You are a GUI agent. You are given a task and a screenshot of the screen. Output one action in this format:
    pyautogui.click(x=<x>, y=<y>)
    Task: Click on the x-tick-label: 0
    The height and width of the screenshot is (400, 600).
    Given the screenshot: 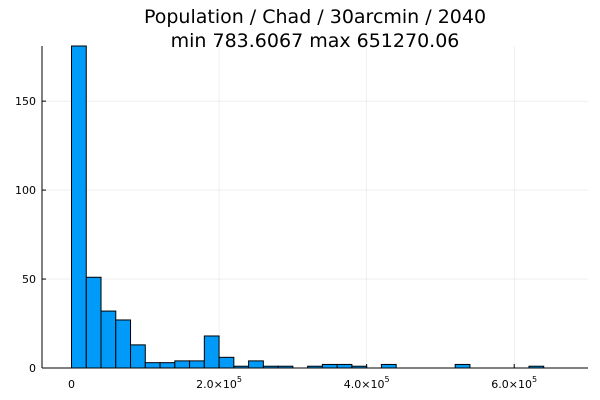 What is the action you would take?
    pyautogui.click(x=71, y=384)
    